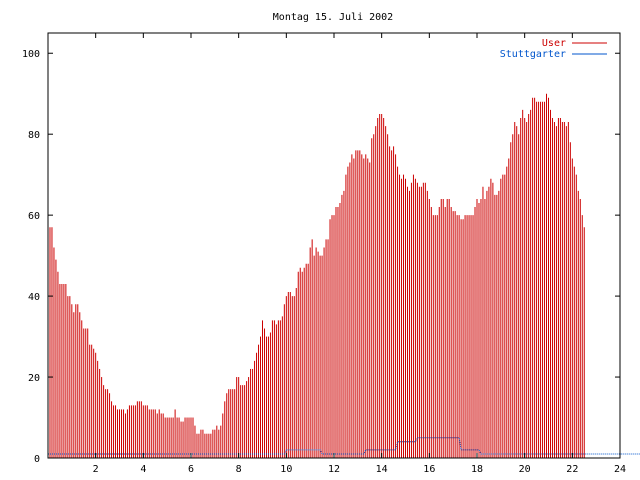 The width and height of the screenshot is (640, 480). What do you see at coordinates (34, 216) in the screenshot?
I see `y-tick-label: 60` at bounding box center [34, 216].